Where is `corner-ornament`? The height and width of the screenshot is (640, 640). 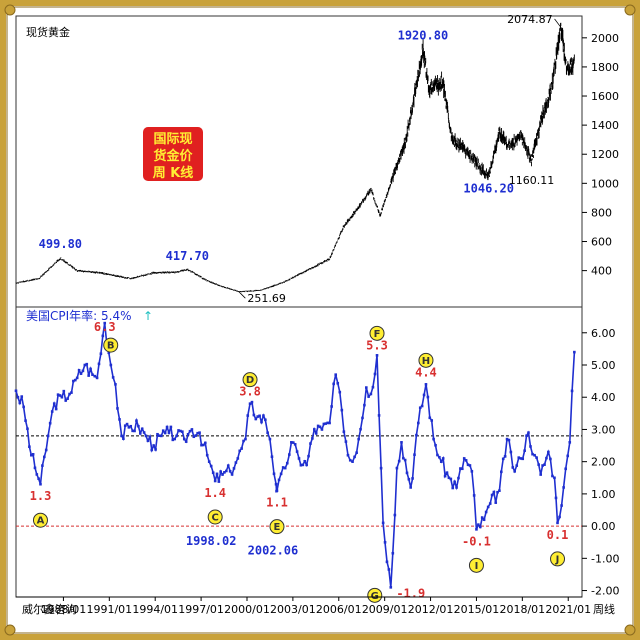
corner-ornament is located at coordinates (10, 10).